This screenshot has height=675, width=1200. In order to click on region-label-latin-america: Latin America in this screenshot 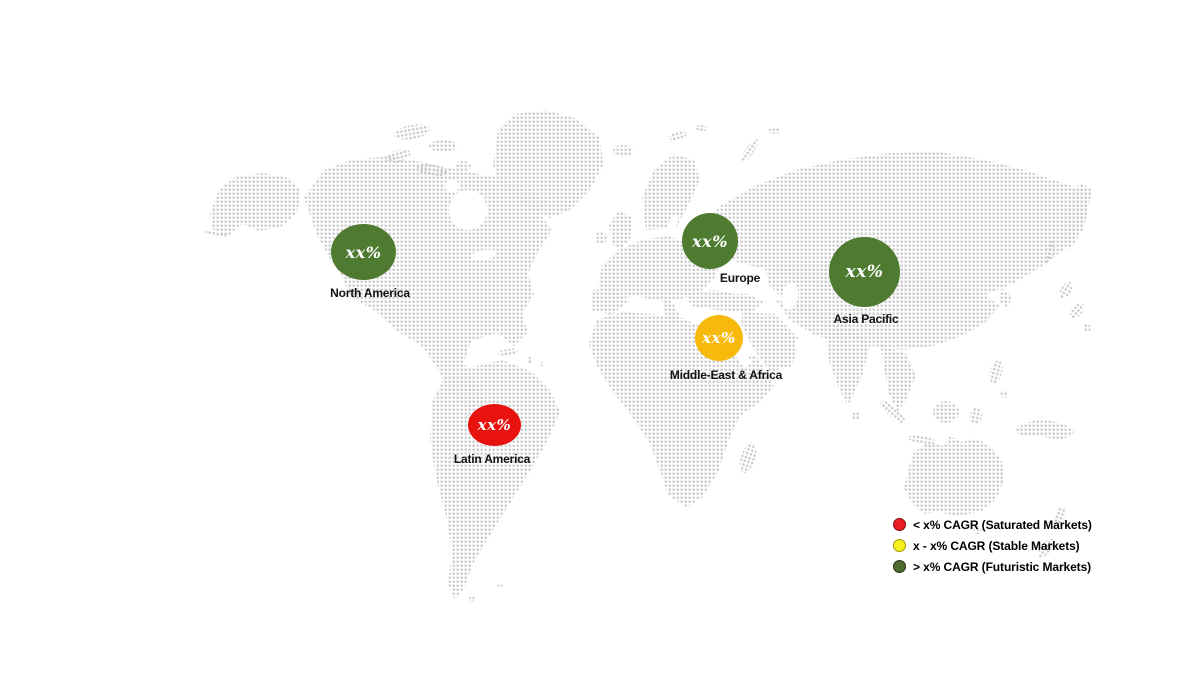, I will do `click(492, 459)`.